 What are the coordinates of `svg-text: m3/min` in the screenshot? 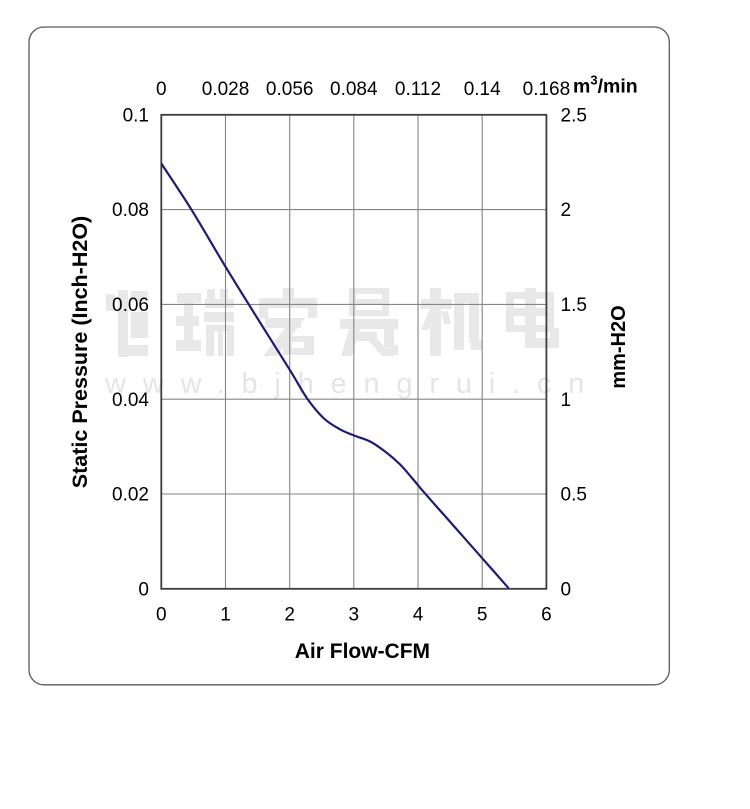 It's located at (605, 85).